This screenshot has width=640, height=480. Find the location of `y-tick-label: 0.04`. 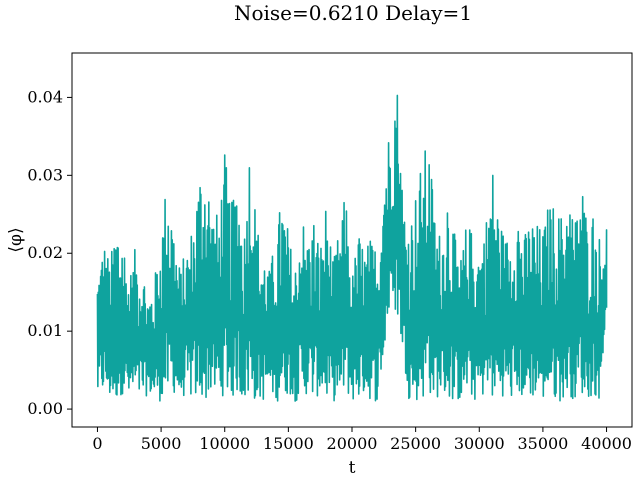

y-tick-label: 0.04 is located at coordinates (45, 96).